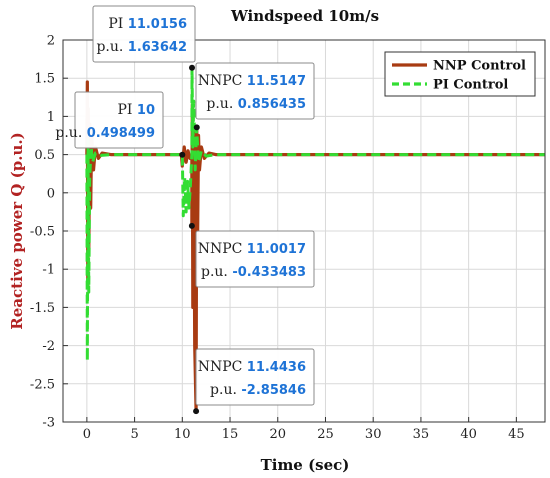 Image resolution: width=550 pixels, height=478 pixels. I want to click on x-tick-label: 25, so click(325, 434).